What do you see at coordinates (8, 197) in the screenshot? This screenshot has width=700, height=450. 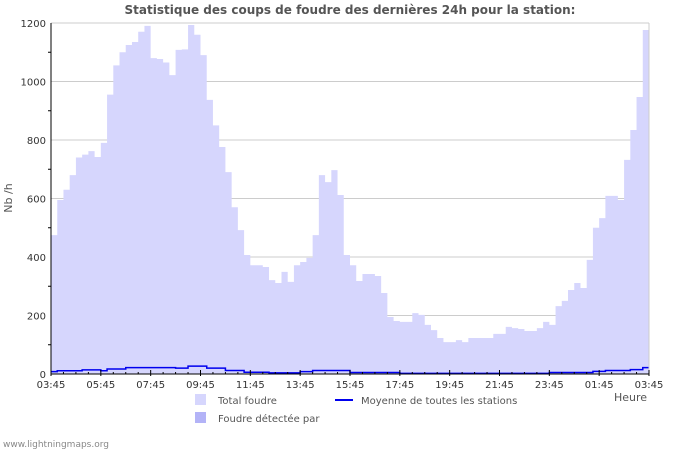 I see `y-axis-label: Nb /h` at bounding box center [8, 197].